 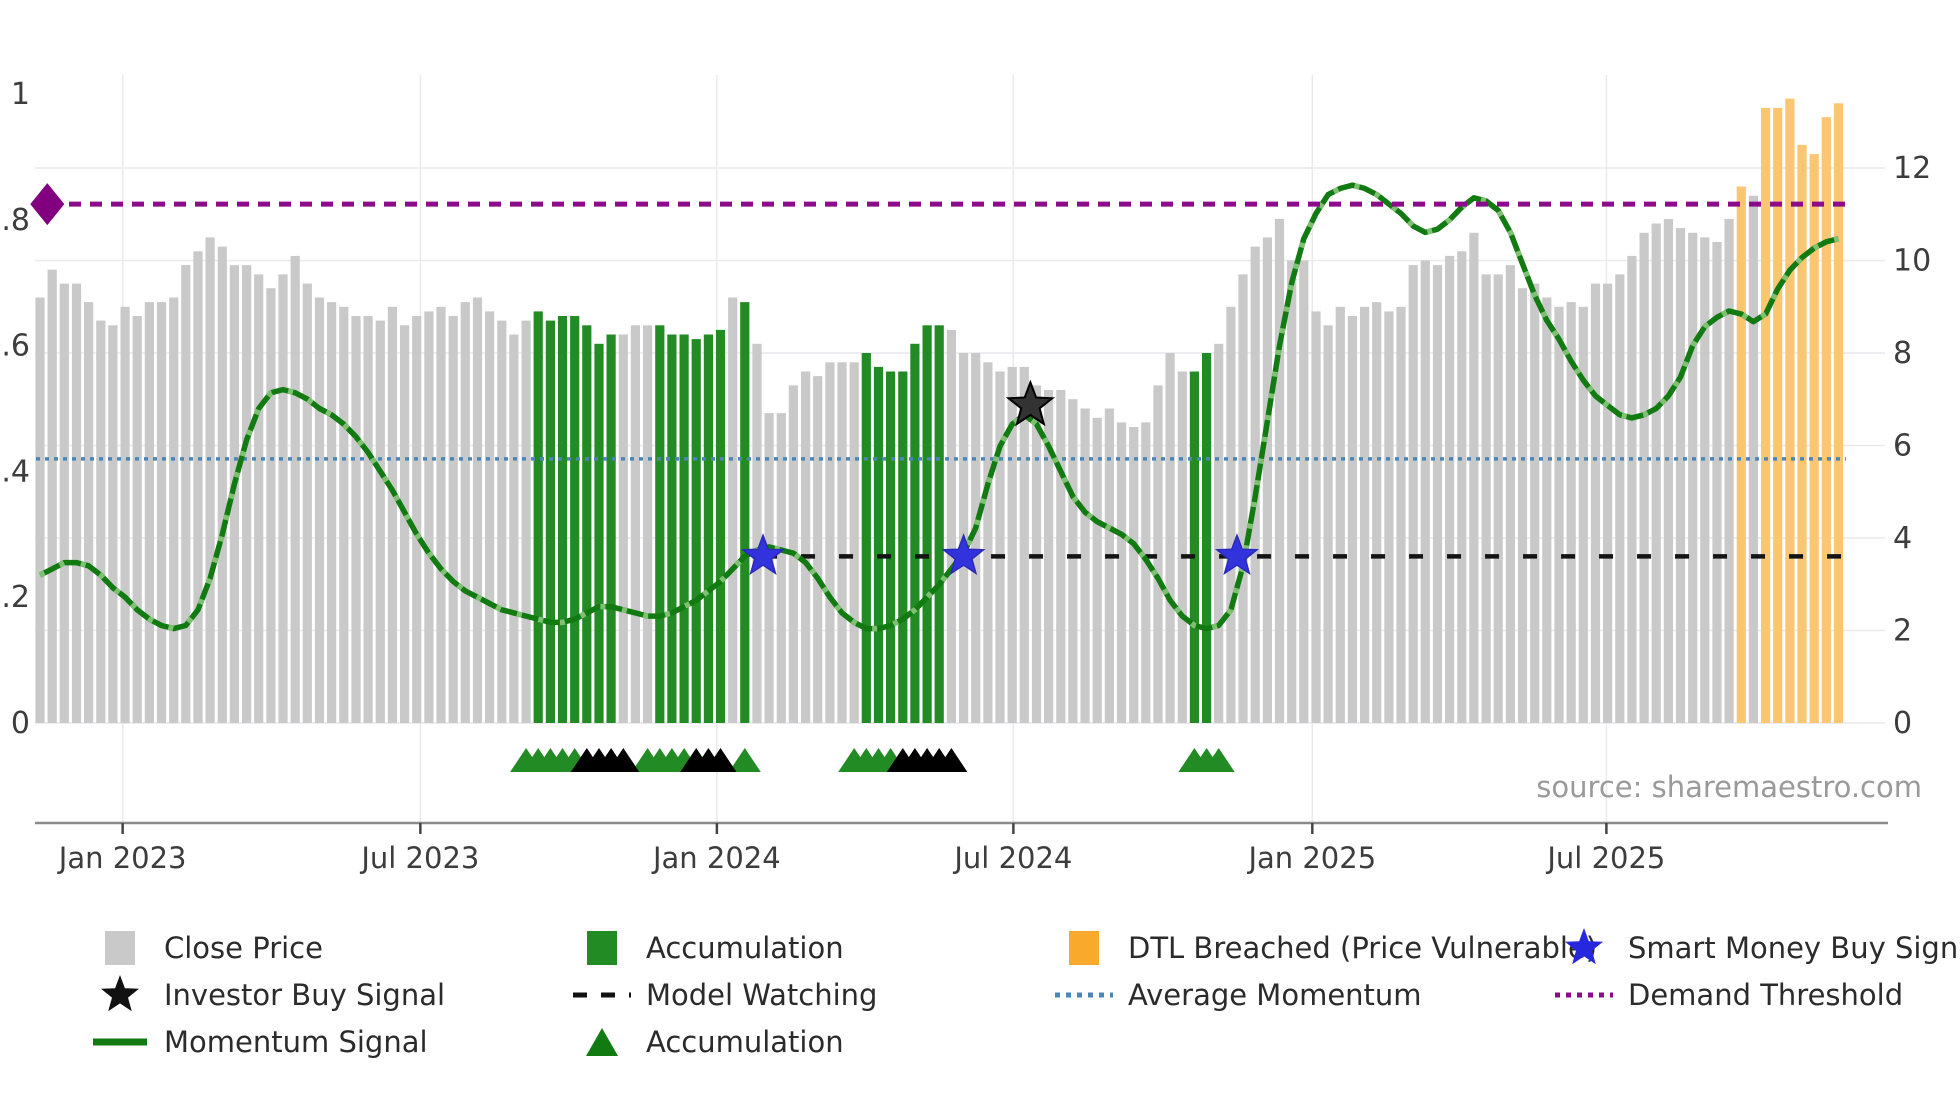 I want to click on legend-label: Demand Threshold, so click(x=1766, y=995).